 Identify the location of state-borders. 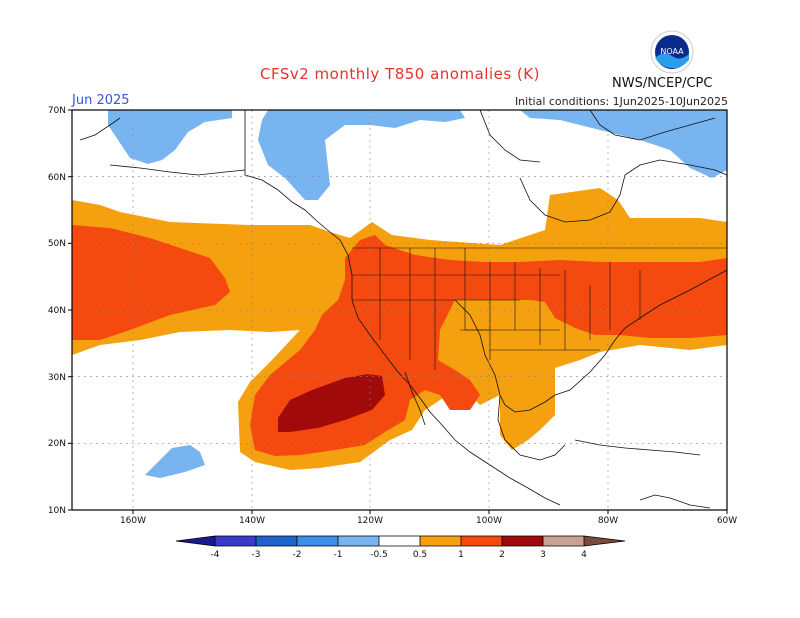
(539, 308).